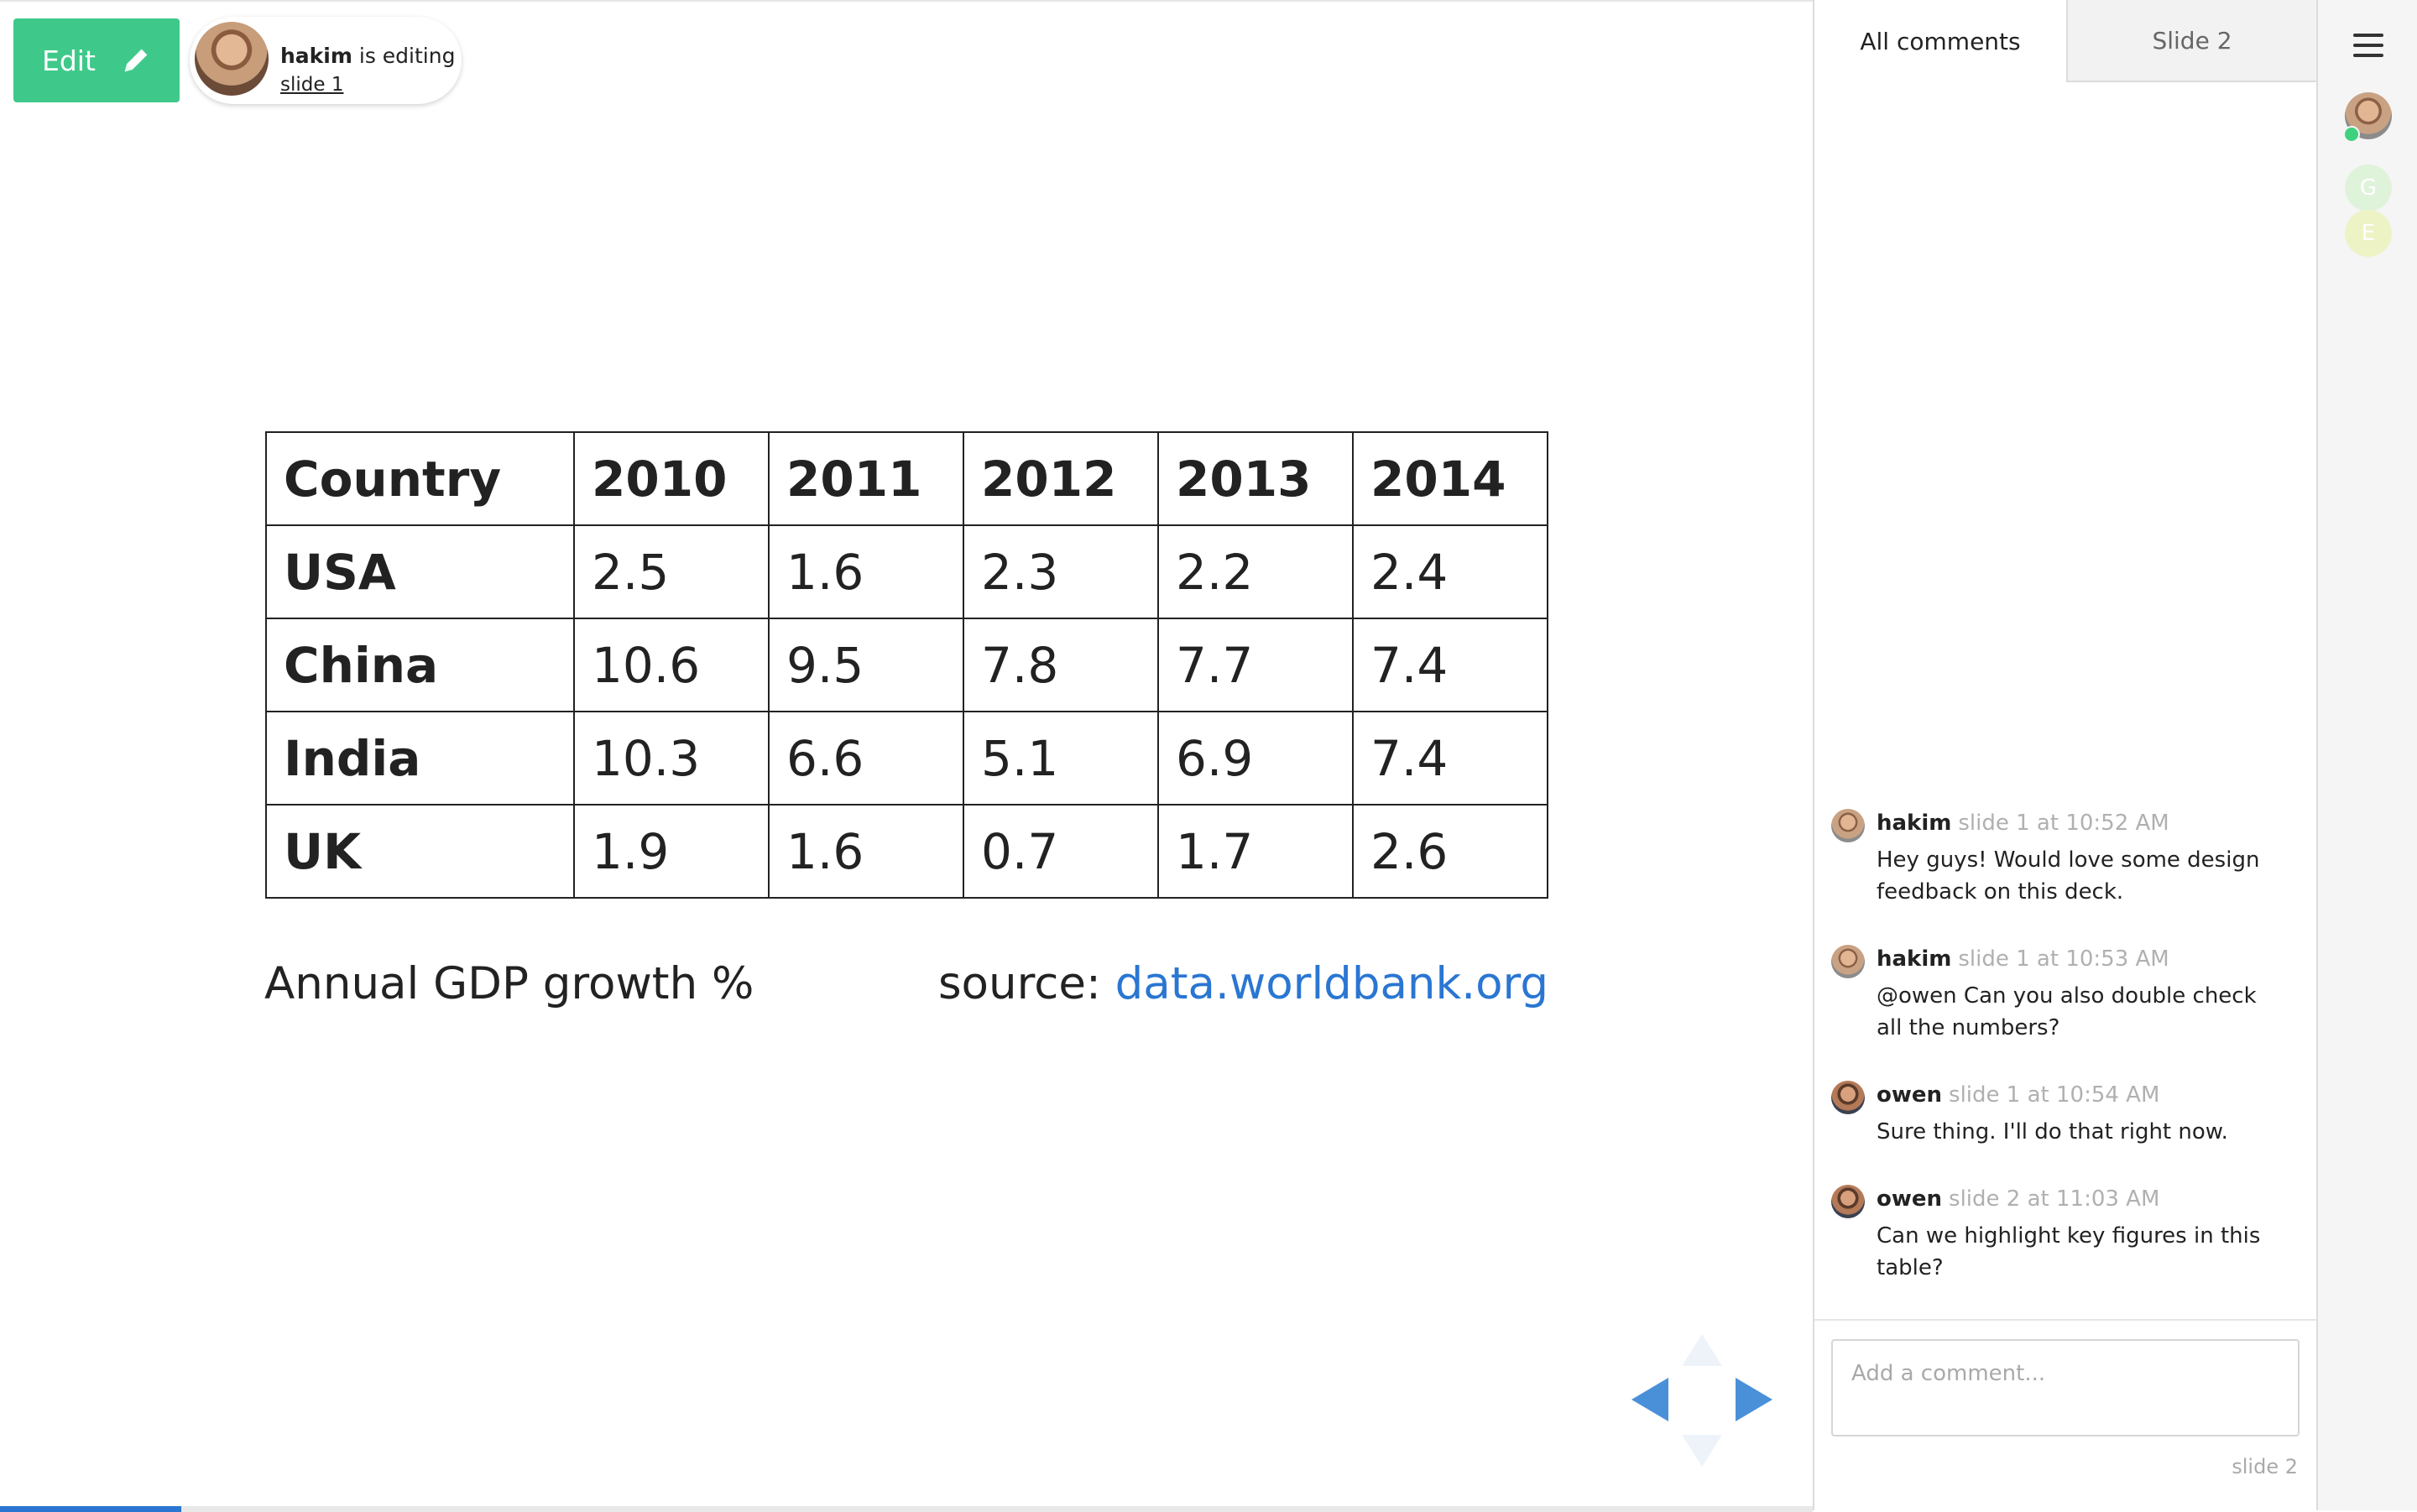  I want to click on comment-timestamp: slide 1 at 10:52 AM, so click(2063, 824).